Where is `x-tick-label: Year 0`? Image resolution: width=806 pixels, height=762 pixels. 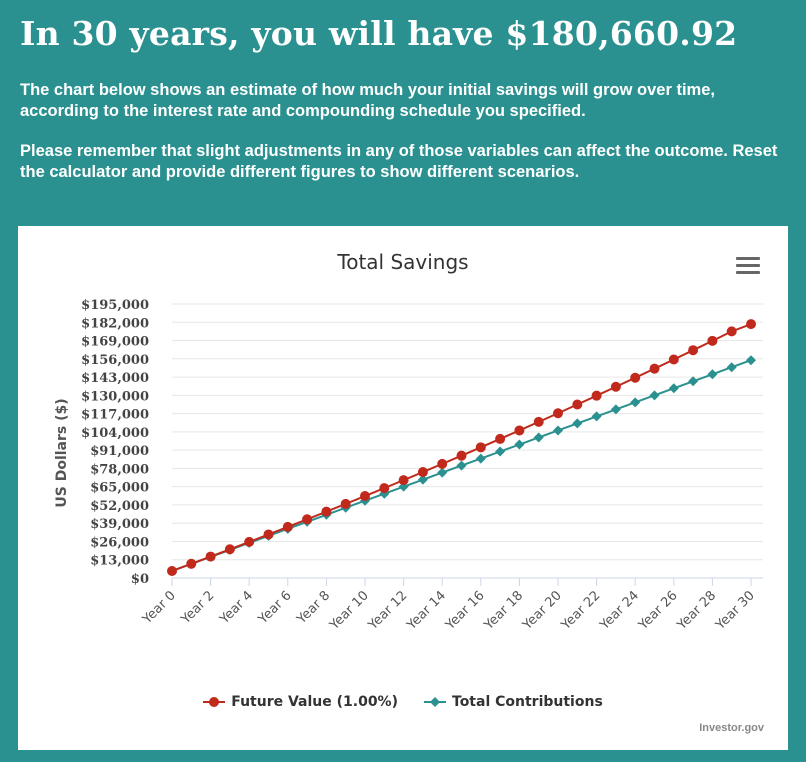 x-tick-label: Year 0 is located at coordinates (159, 608).